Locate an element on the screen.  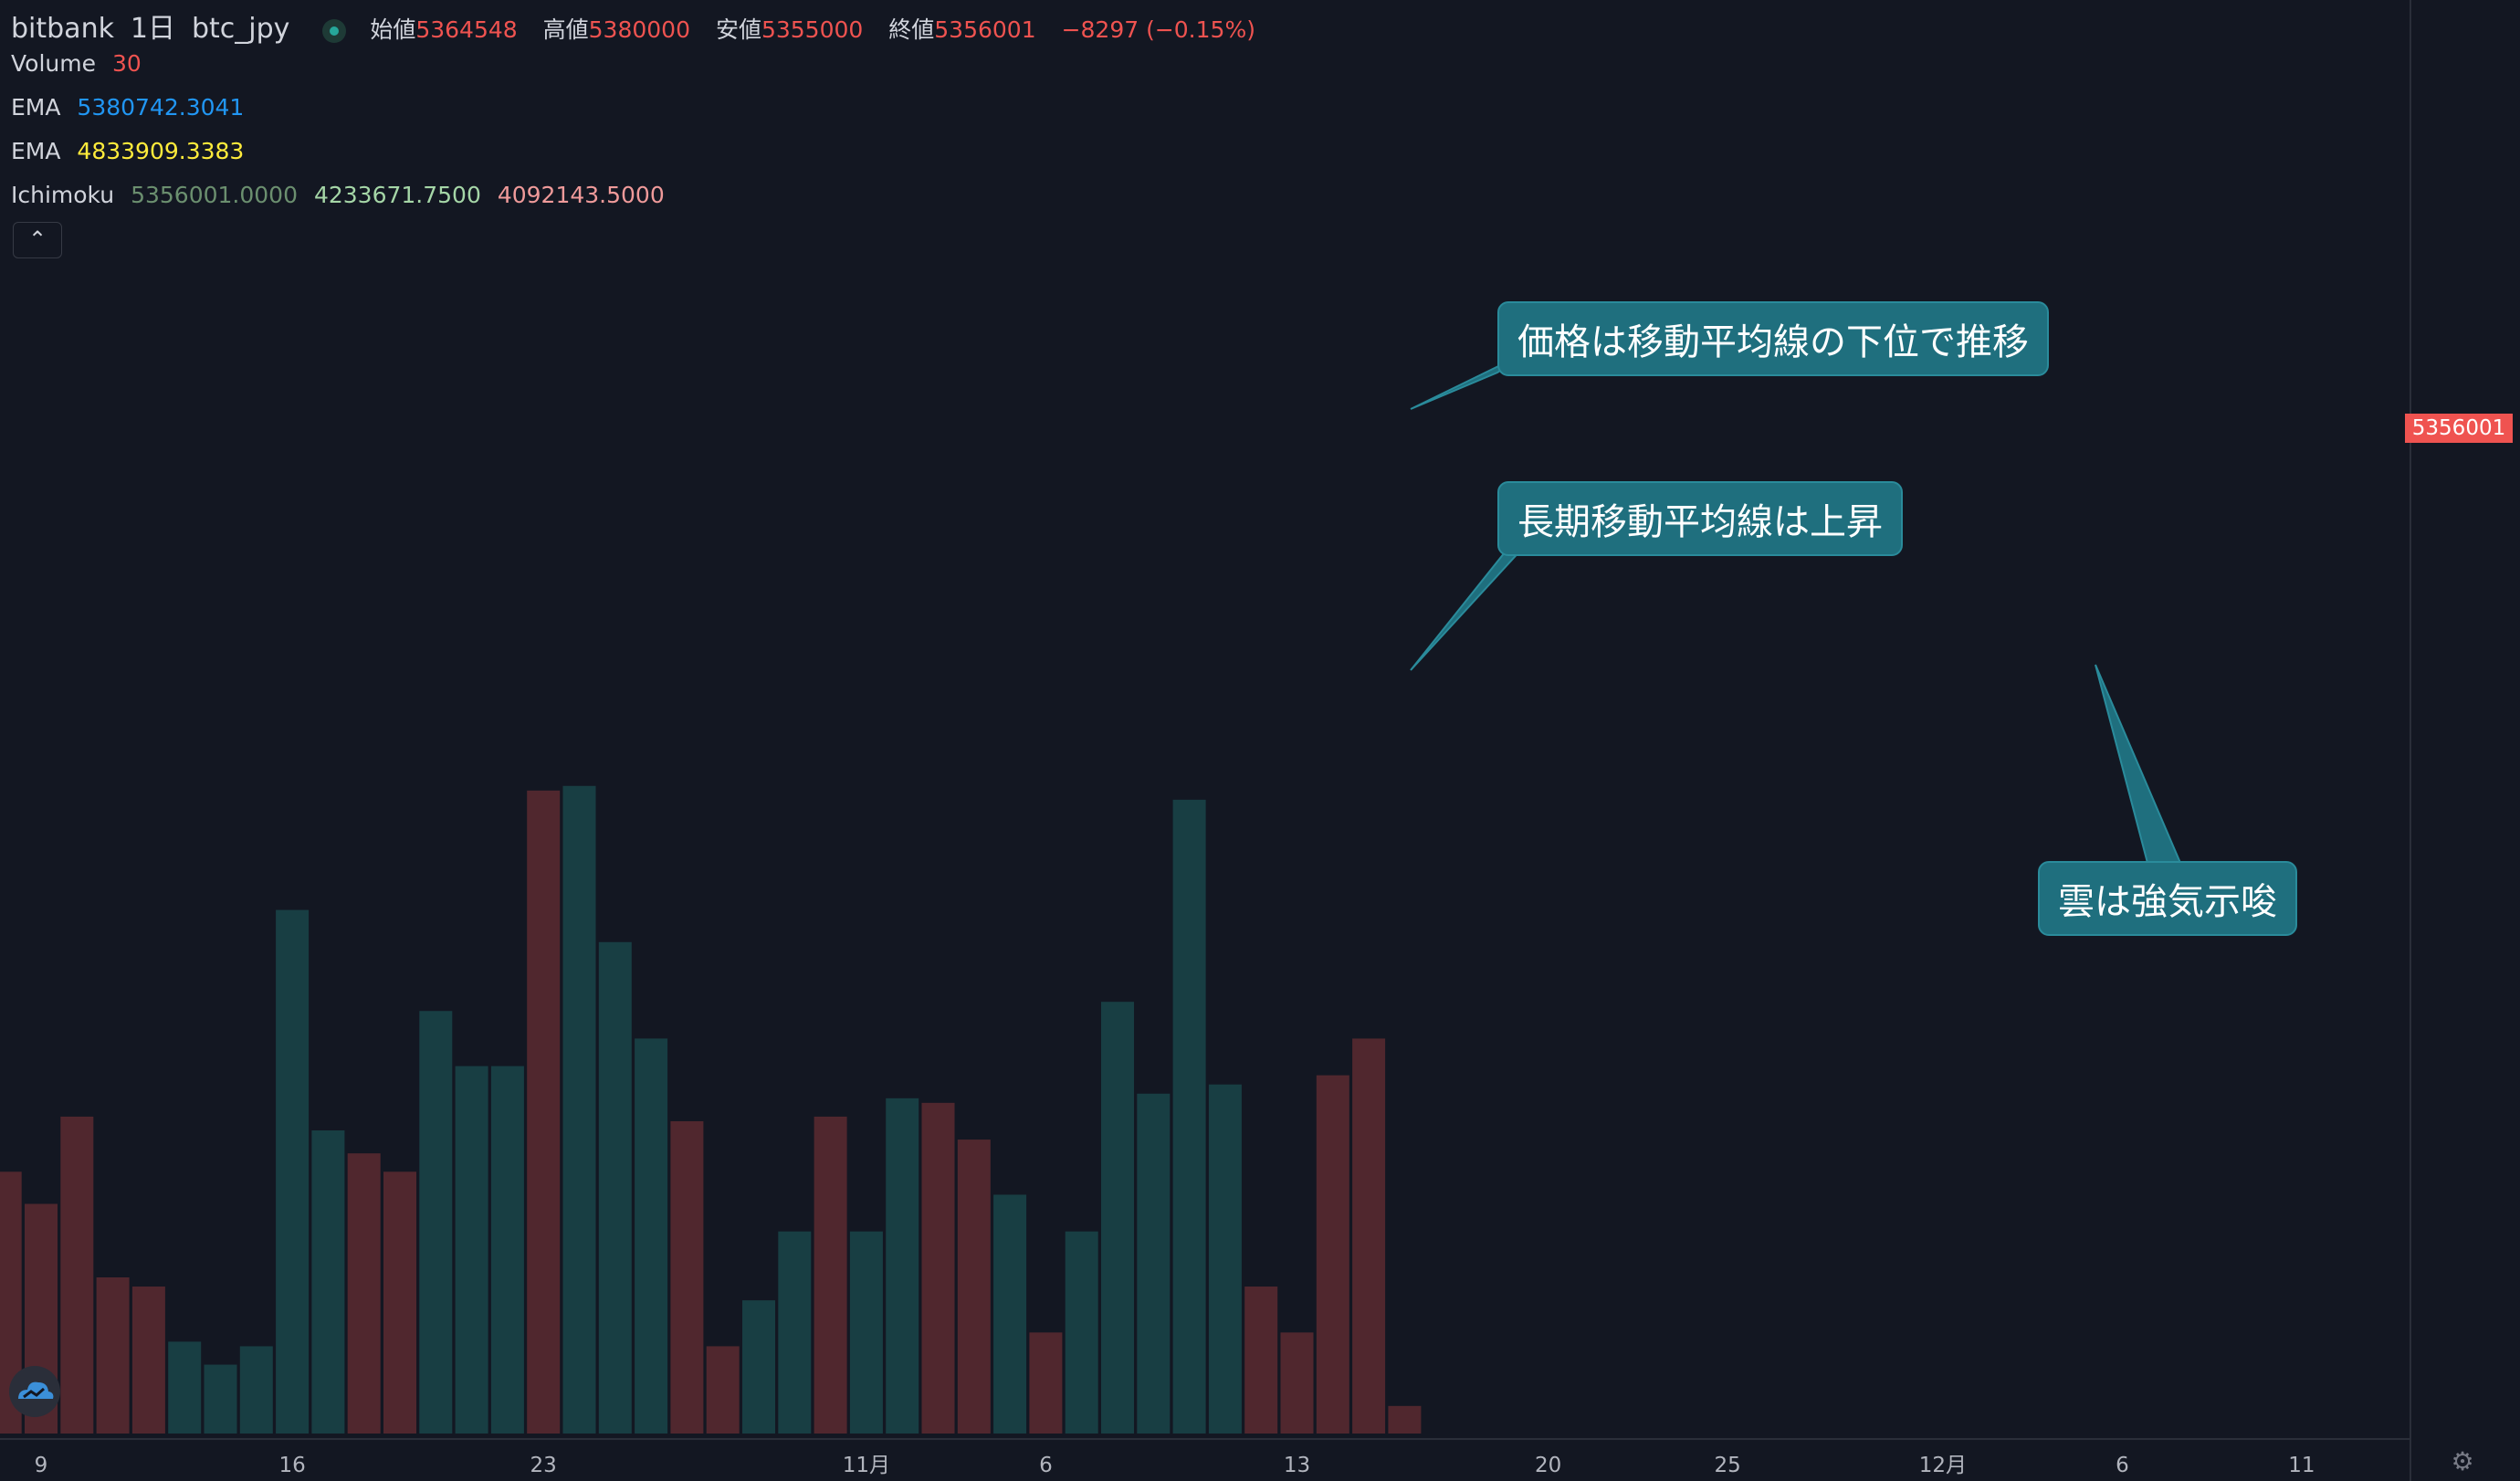
time-tick-label: 12月 is located at coordinates (1943, 1465).